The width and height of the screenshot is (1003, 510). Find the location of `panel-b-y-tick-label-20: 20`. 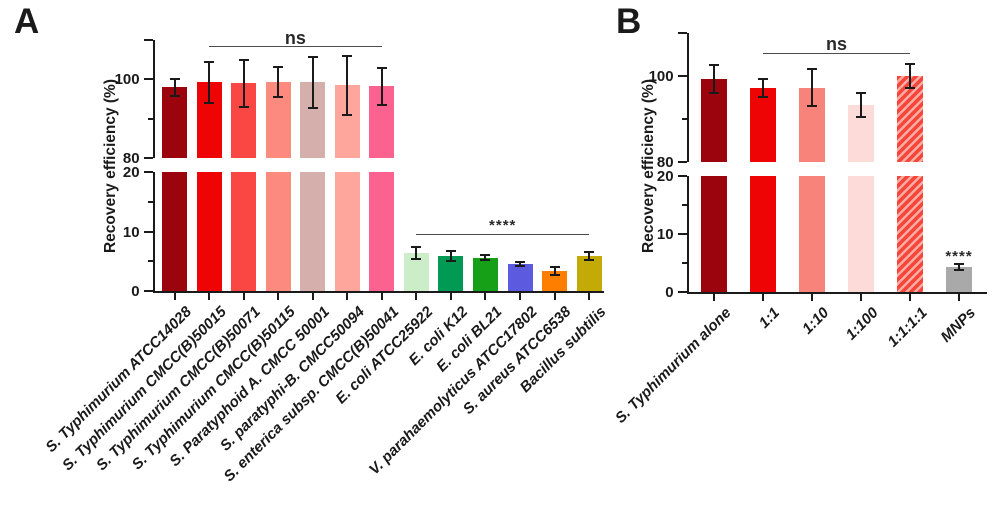

panel-b-y-tick-label-20: 20 is located at coordinates (665, 176).